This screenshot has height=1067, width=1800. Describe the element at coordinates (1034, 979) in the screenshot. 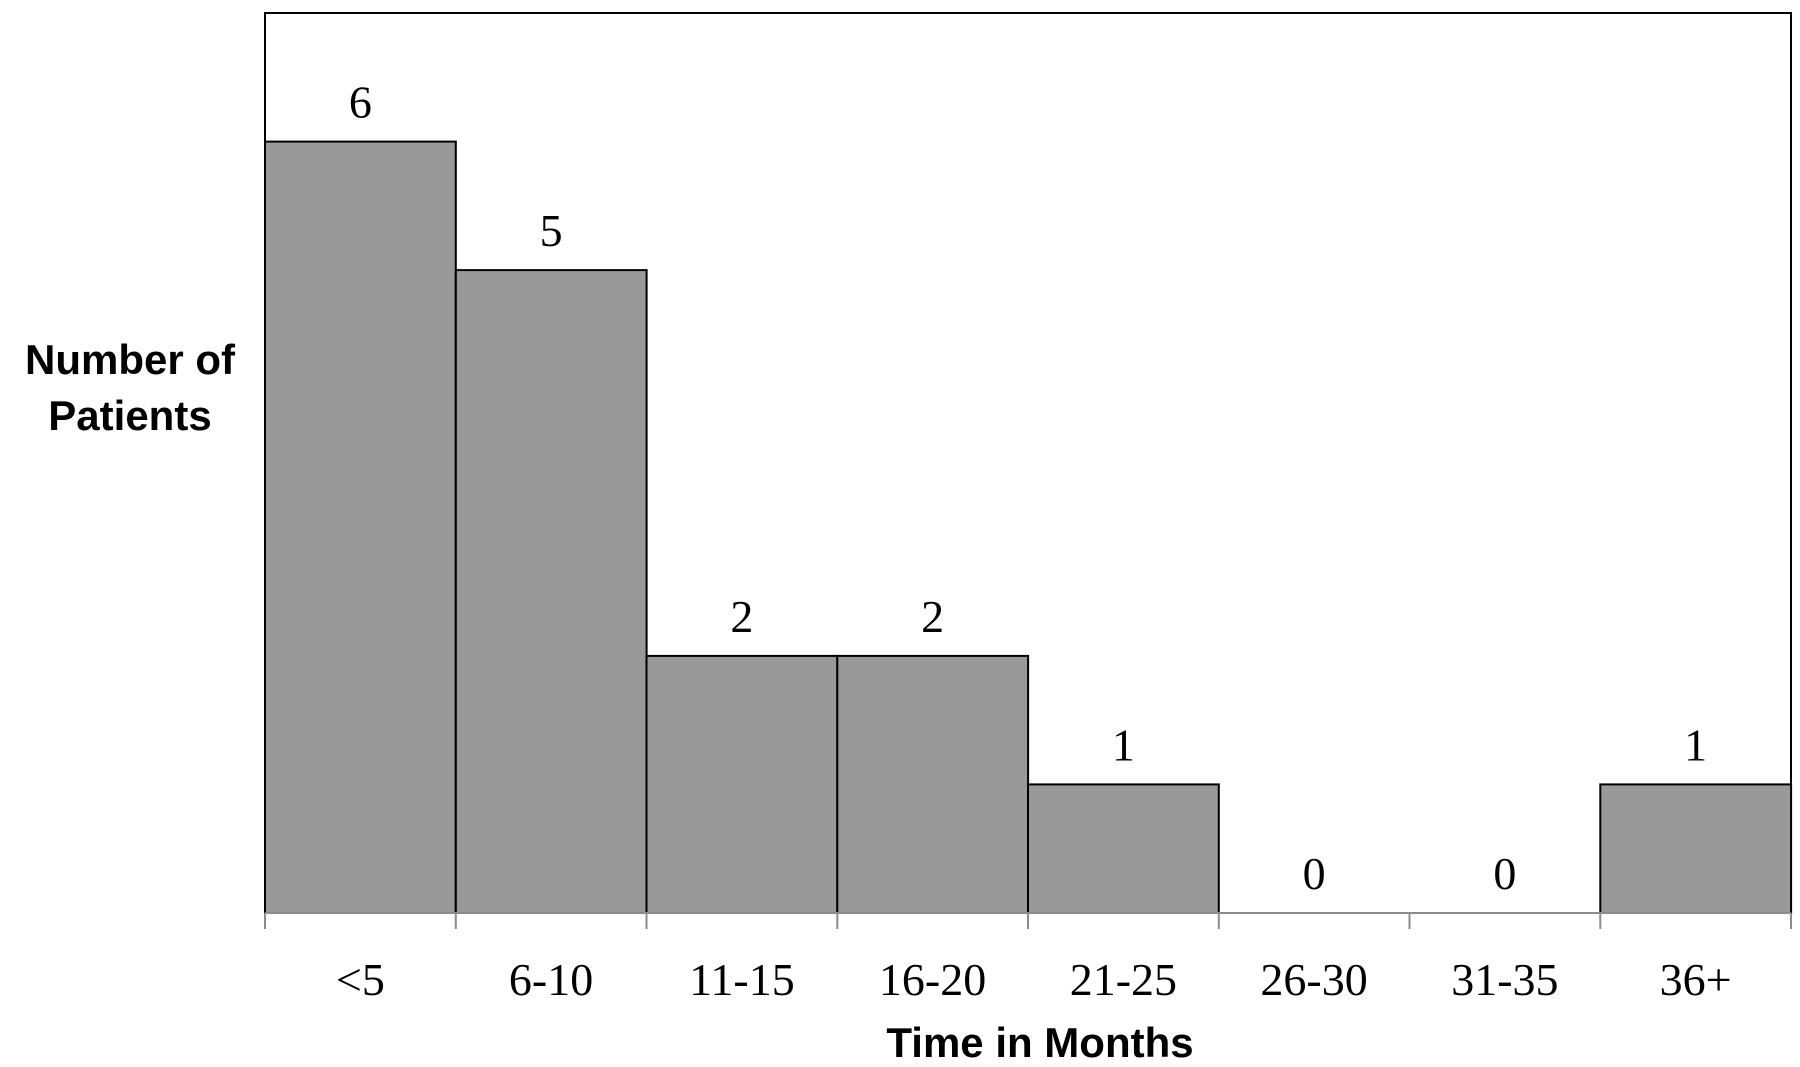

I see `x-tick-labels-group: <5 6-10 11-15 16-20 21-25 26-30 31-35 36+` at that location.